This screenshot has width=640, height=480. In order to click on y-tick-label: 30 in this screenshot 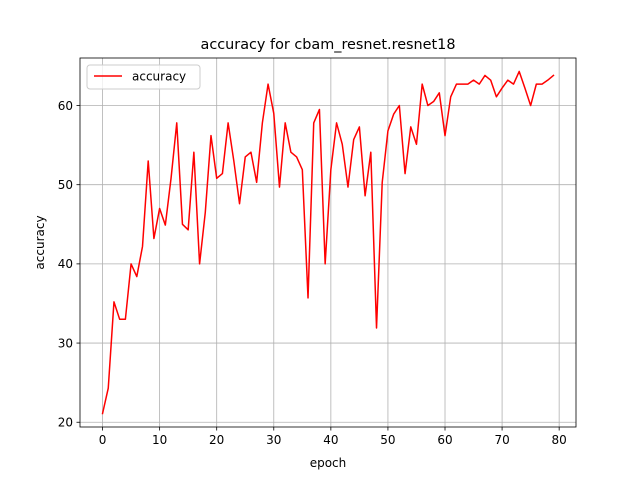, I will do `click(65, 343)`.